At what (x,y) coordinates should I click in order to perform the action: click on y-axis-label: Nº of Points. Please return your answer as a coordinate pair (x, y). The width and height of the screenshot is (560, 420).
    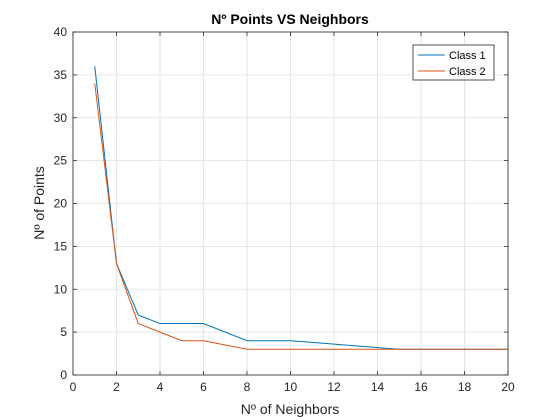
    Looking at the image, I should click on (39, 203).